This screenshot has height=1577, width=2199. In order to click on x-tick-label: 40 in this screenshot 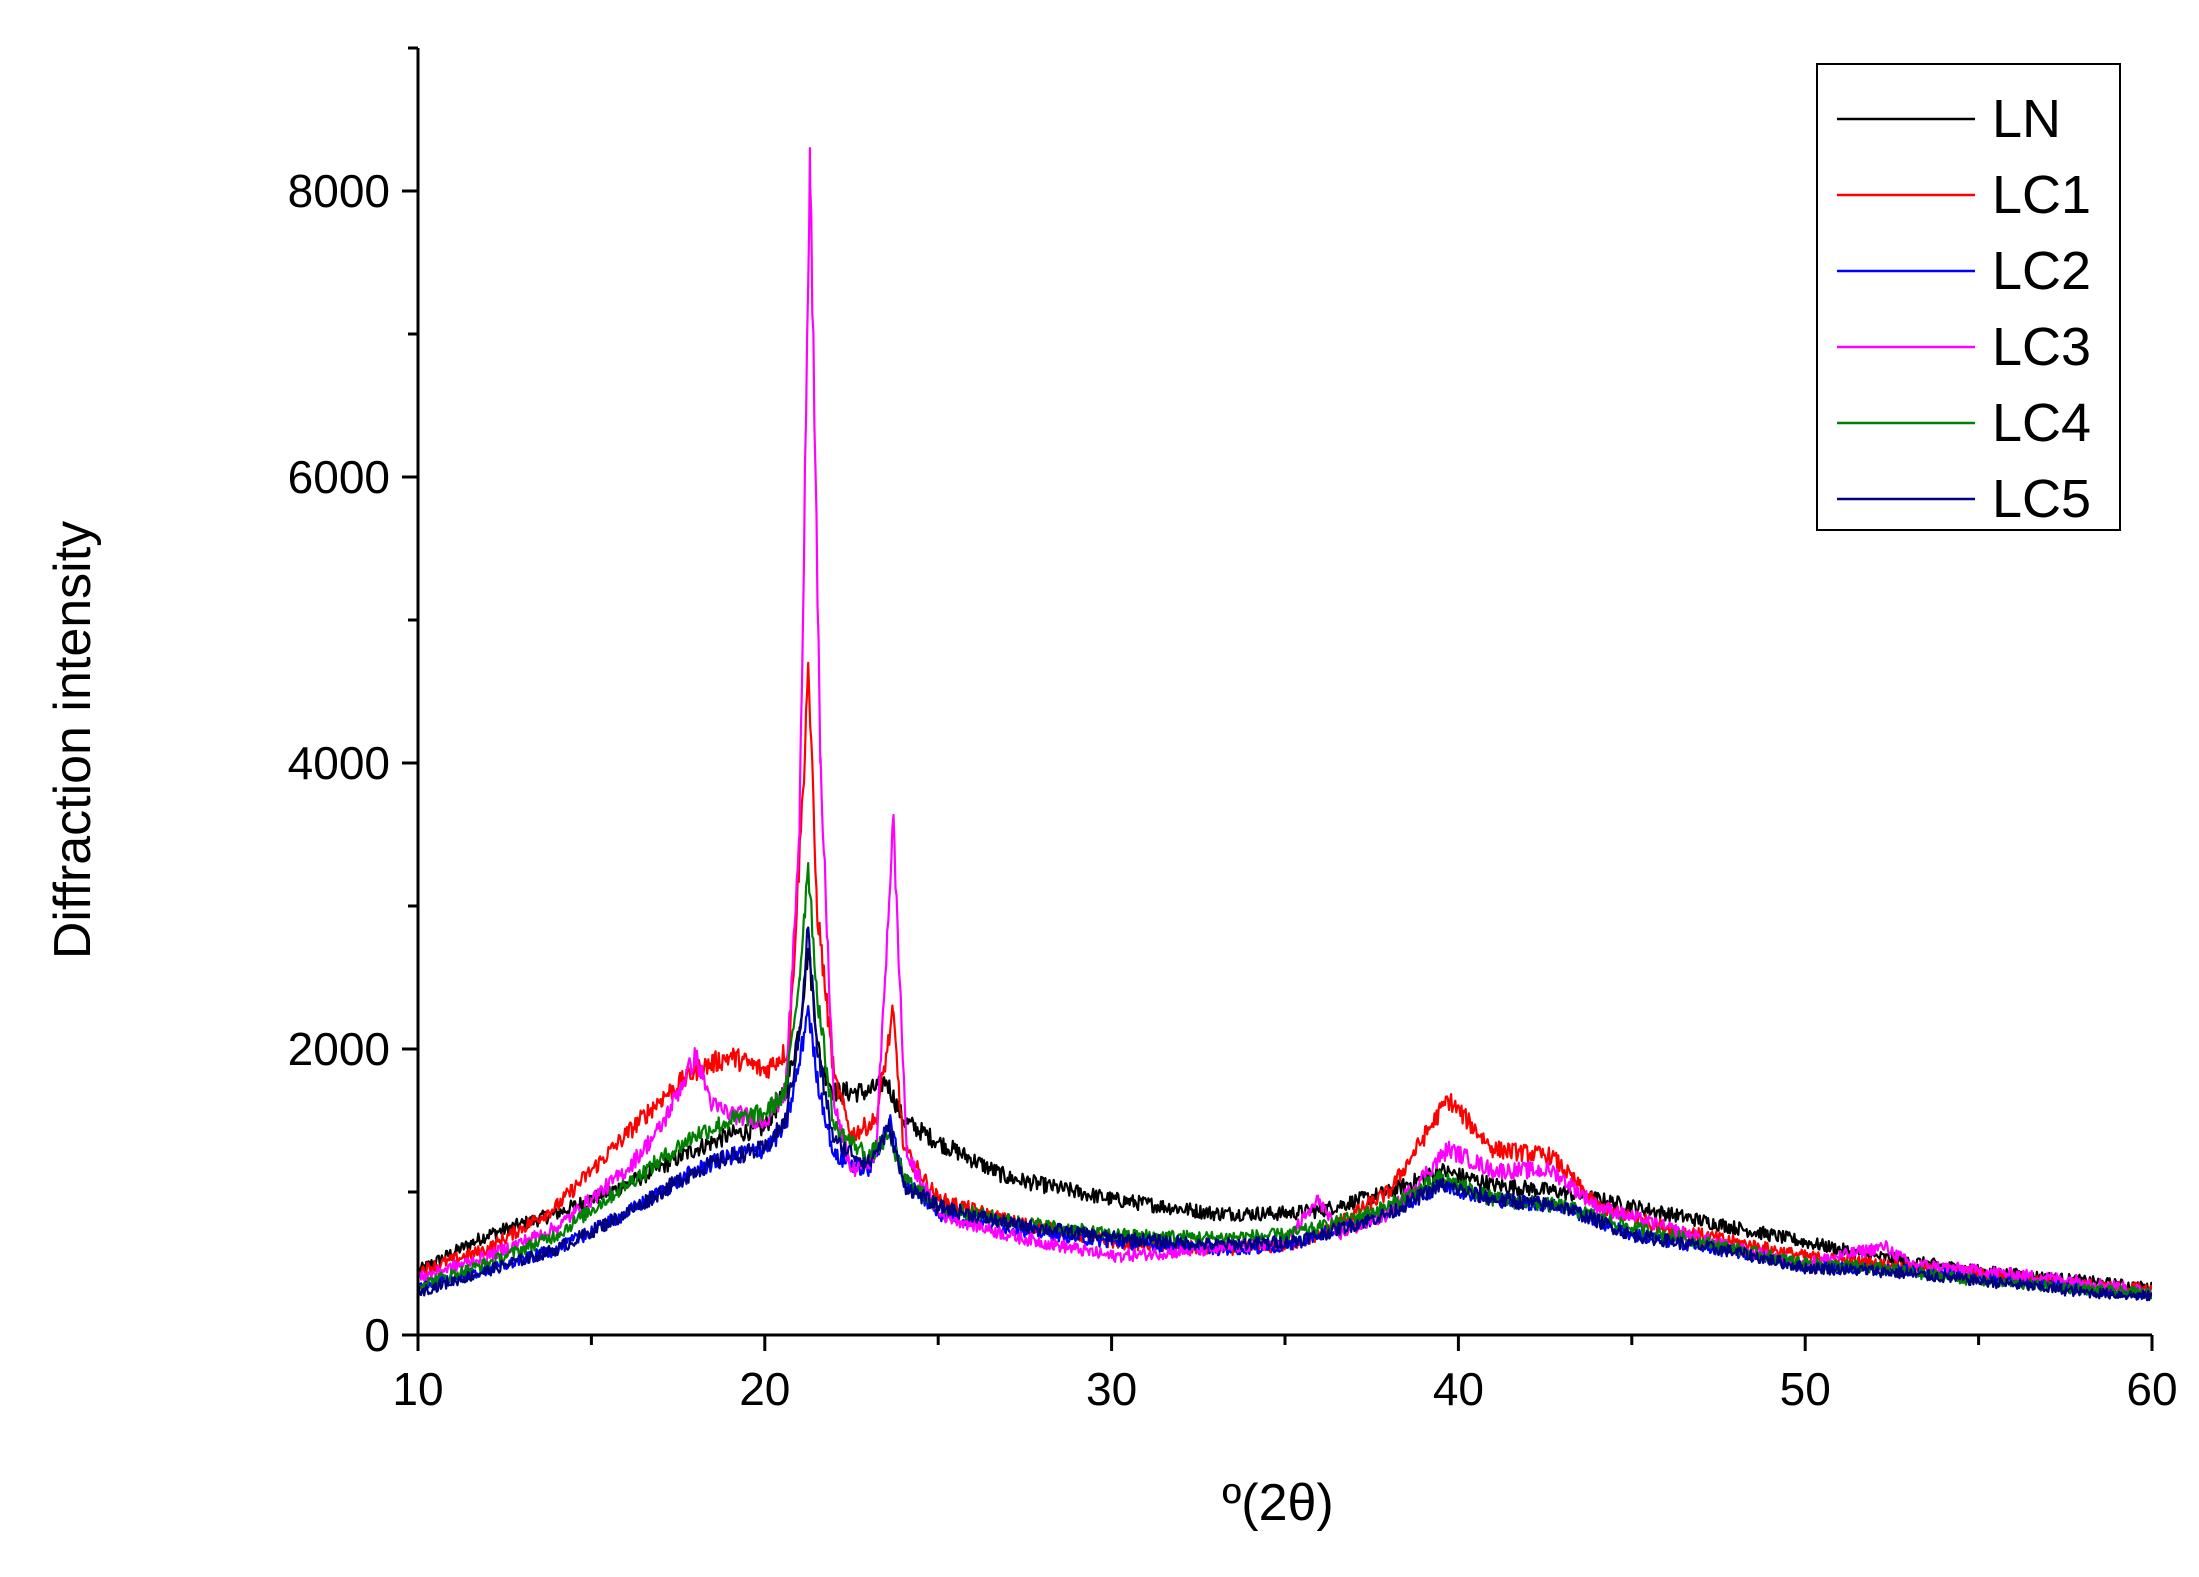, I will do `click(1458, 1389)`.